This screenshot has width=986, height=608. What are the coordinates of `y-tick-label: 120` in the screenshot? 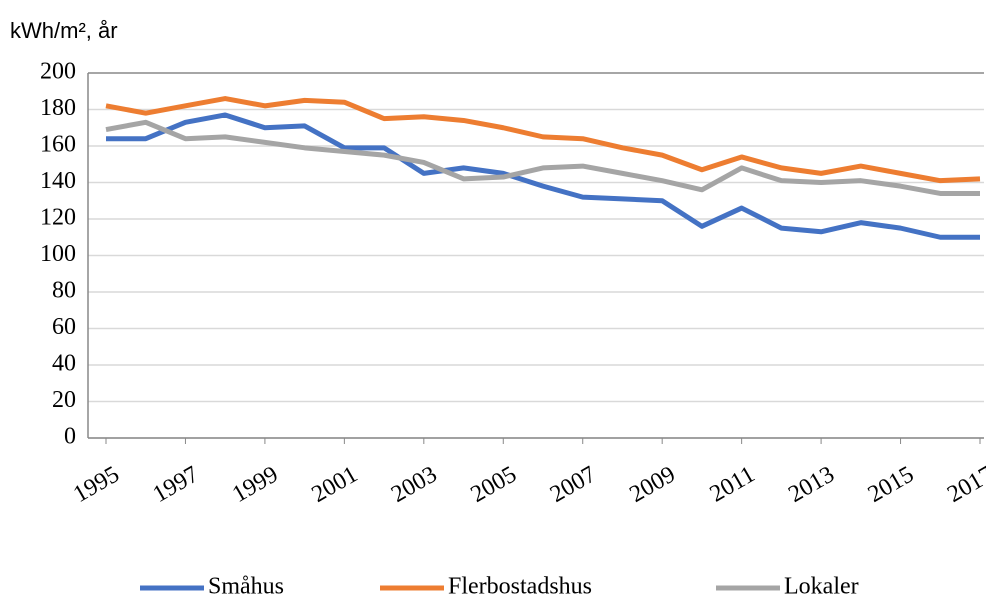 It's located at (58, 218).